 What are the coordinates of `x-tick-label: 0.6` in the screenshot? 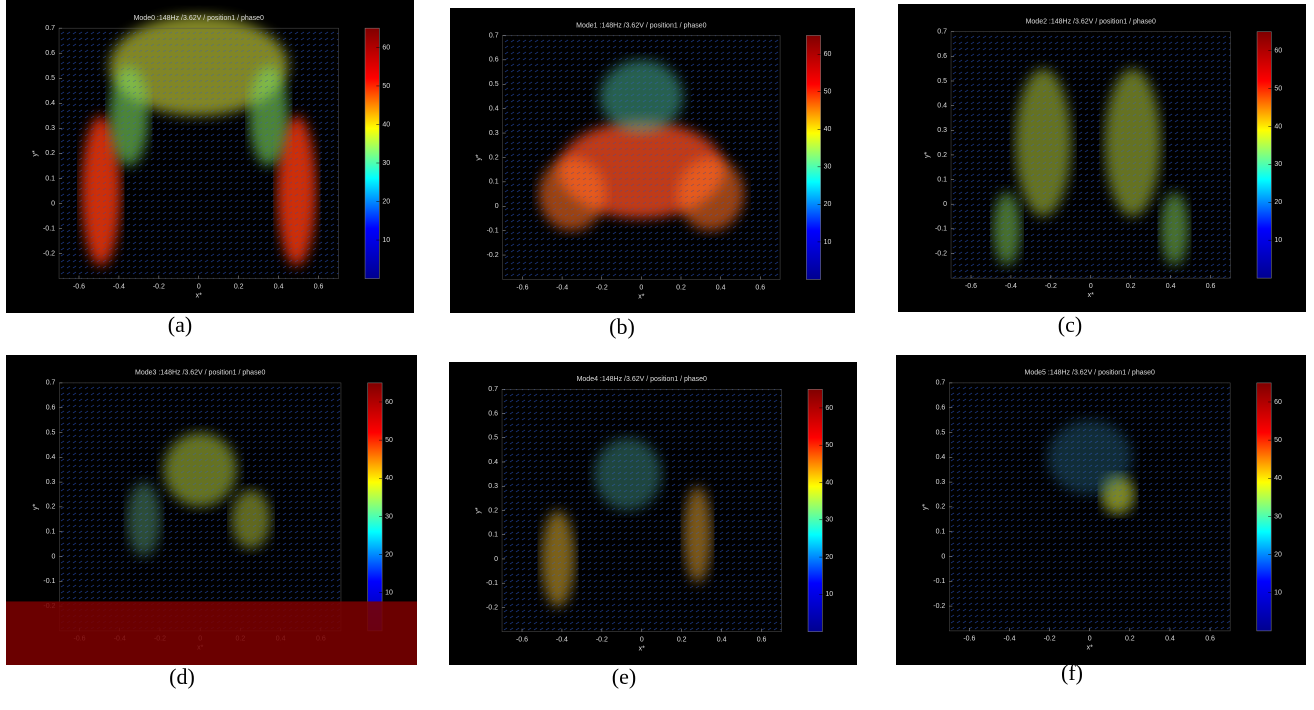 It's located at (760, 287).